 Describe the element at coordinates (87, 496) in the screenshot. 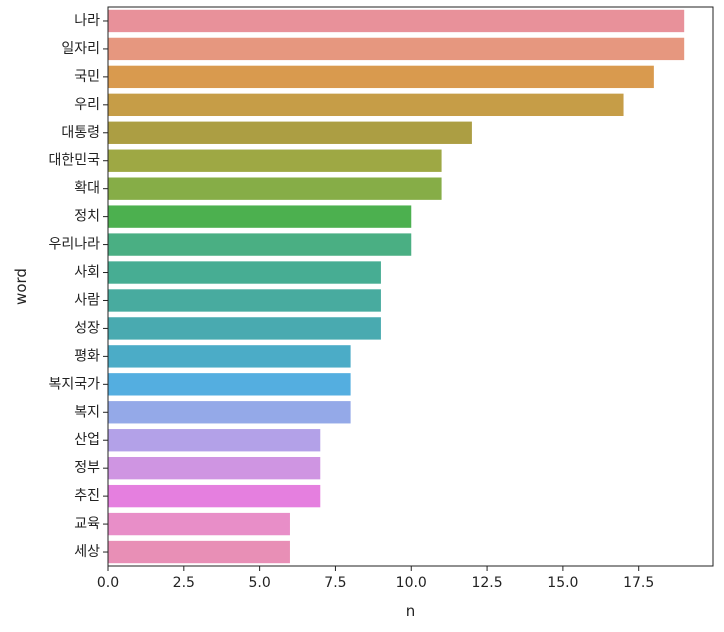

I see `y-tick-label: 추진` at that location.